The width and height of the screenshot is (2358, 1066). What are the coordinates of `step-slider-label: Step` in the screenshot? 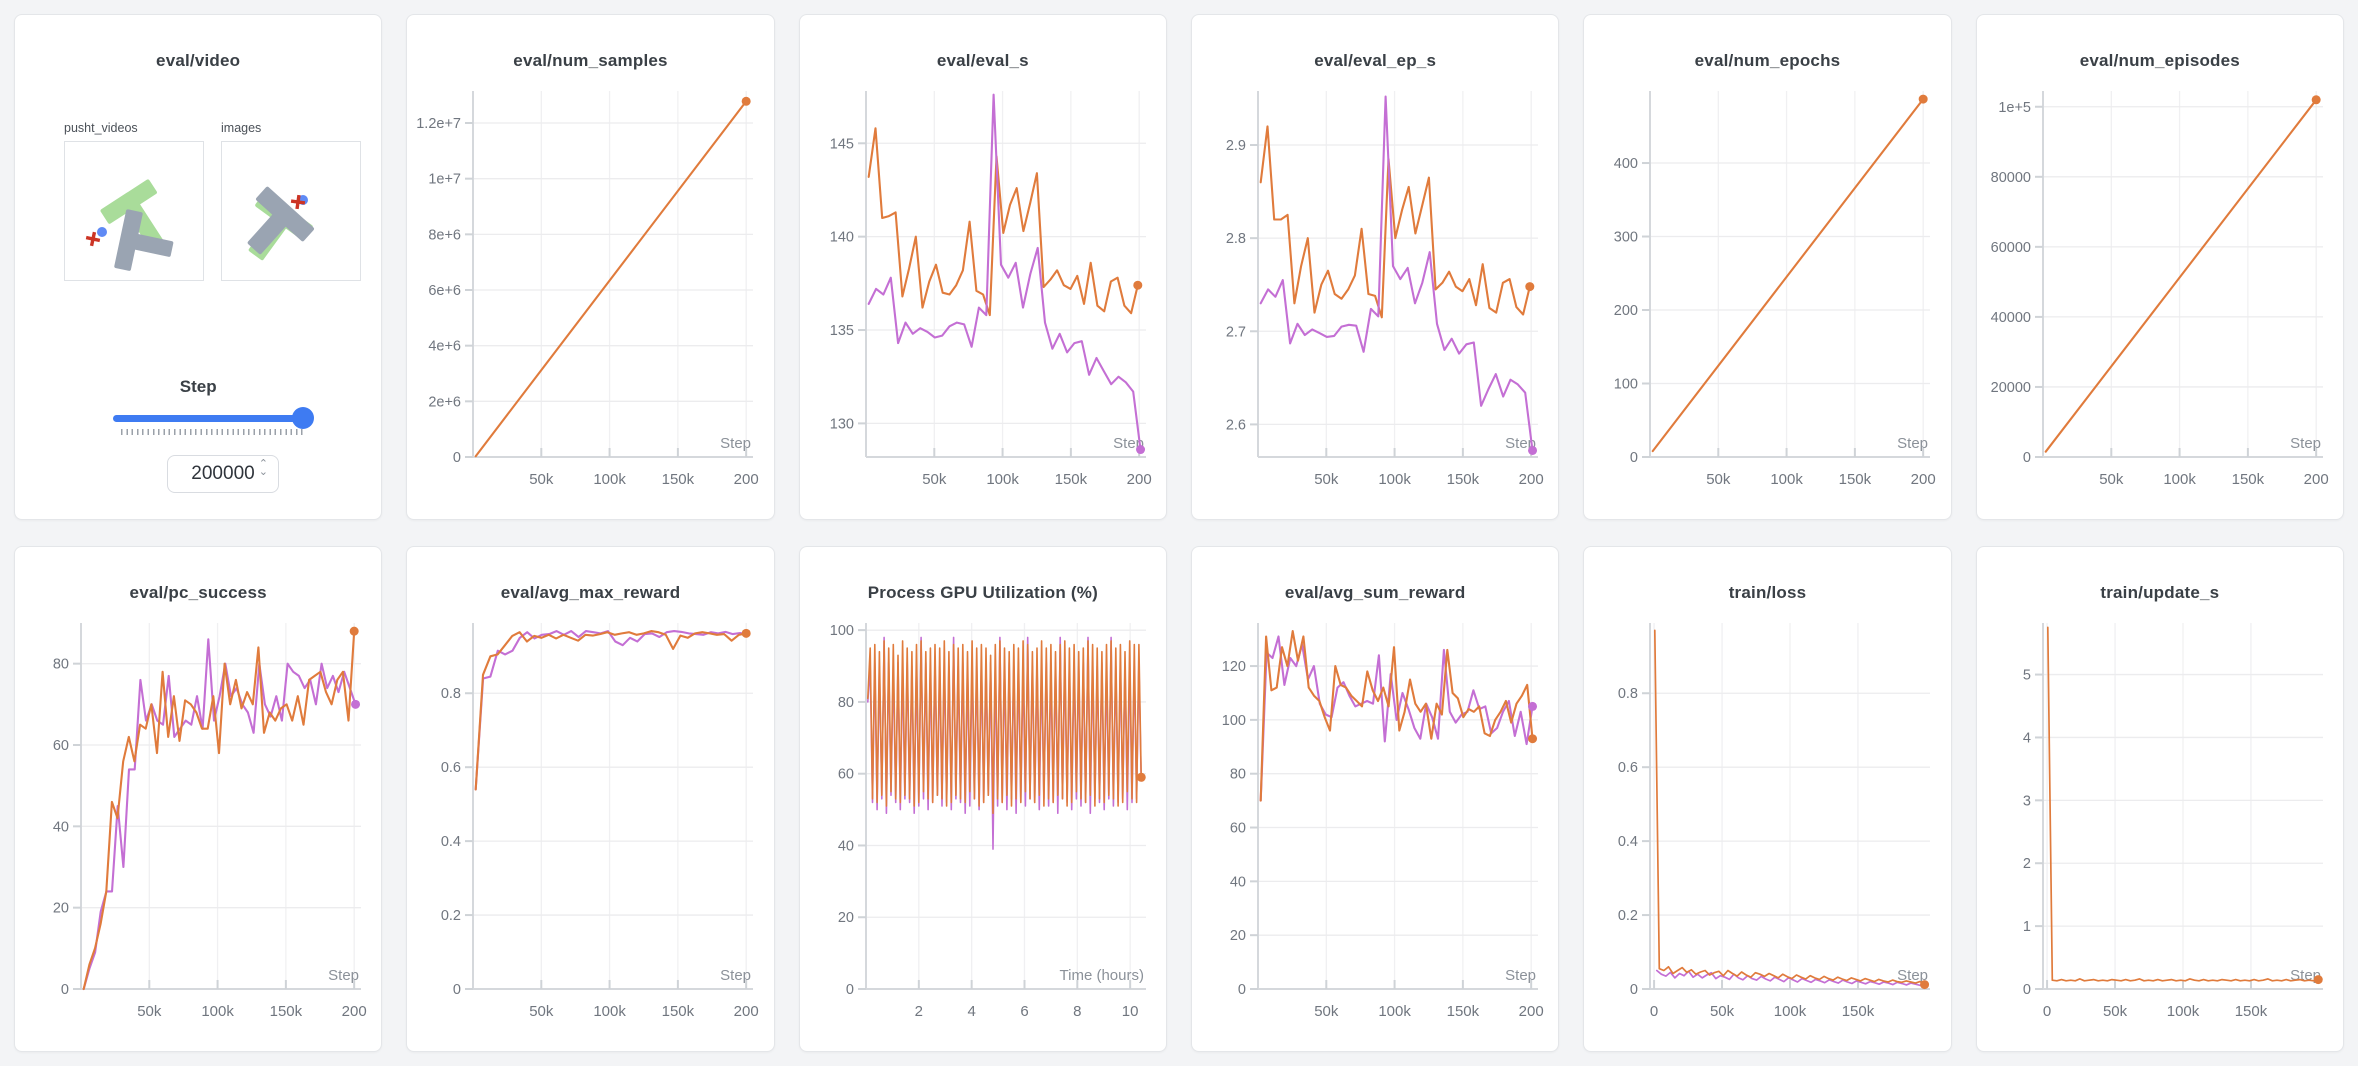 It's located at (198, 386).